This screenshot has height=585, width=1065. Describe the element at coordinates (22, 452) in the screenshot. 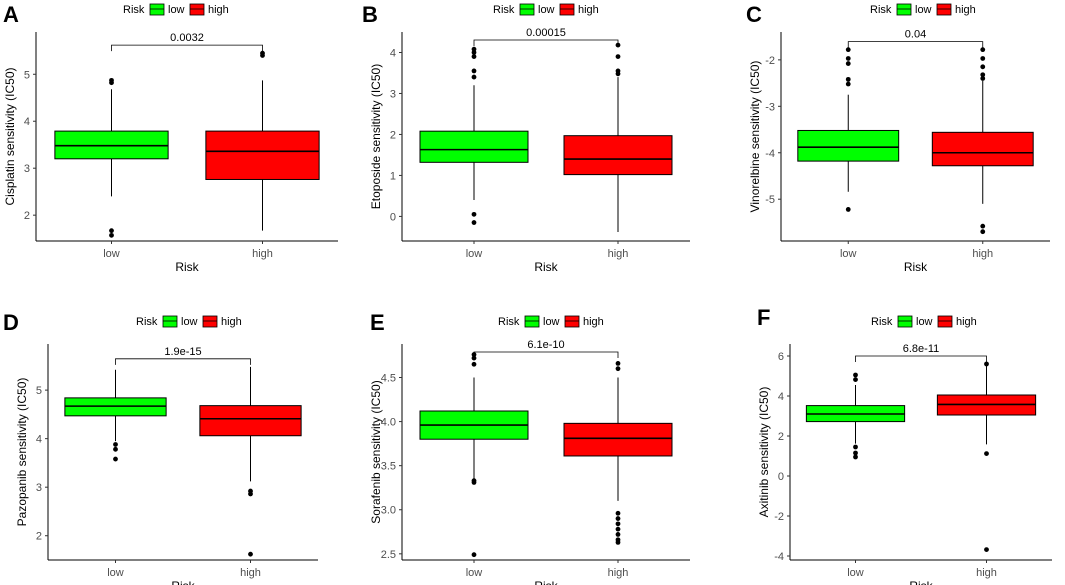

I see `y-axis-title: Pazopanib sensitivity (IC50)` at that location.